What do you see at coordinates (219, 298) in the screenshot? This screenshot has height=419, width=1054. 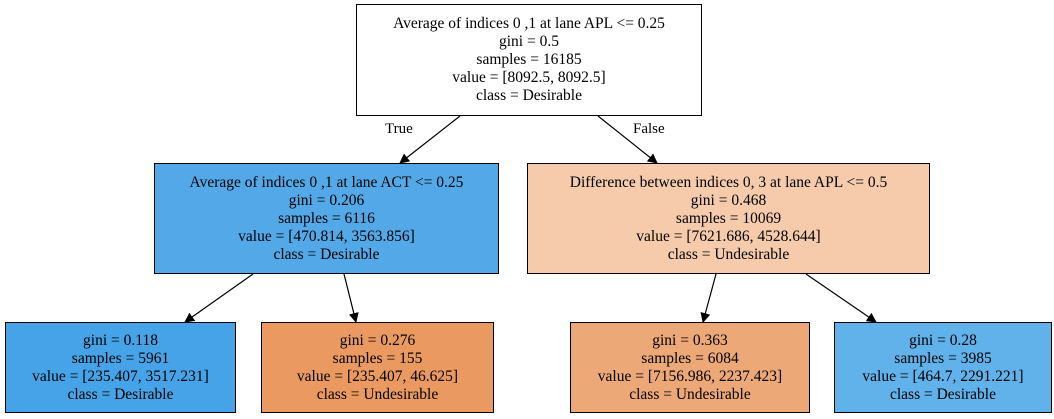 I see `edge-left-to-left-left` at bounding box center [219, 298].